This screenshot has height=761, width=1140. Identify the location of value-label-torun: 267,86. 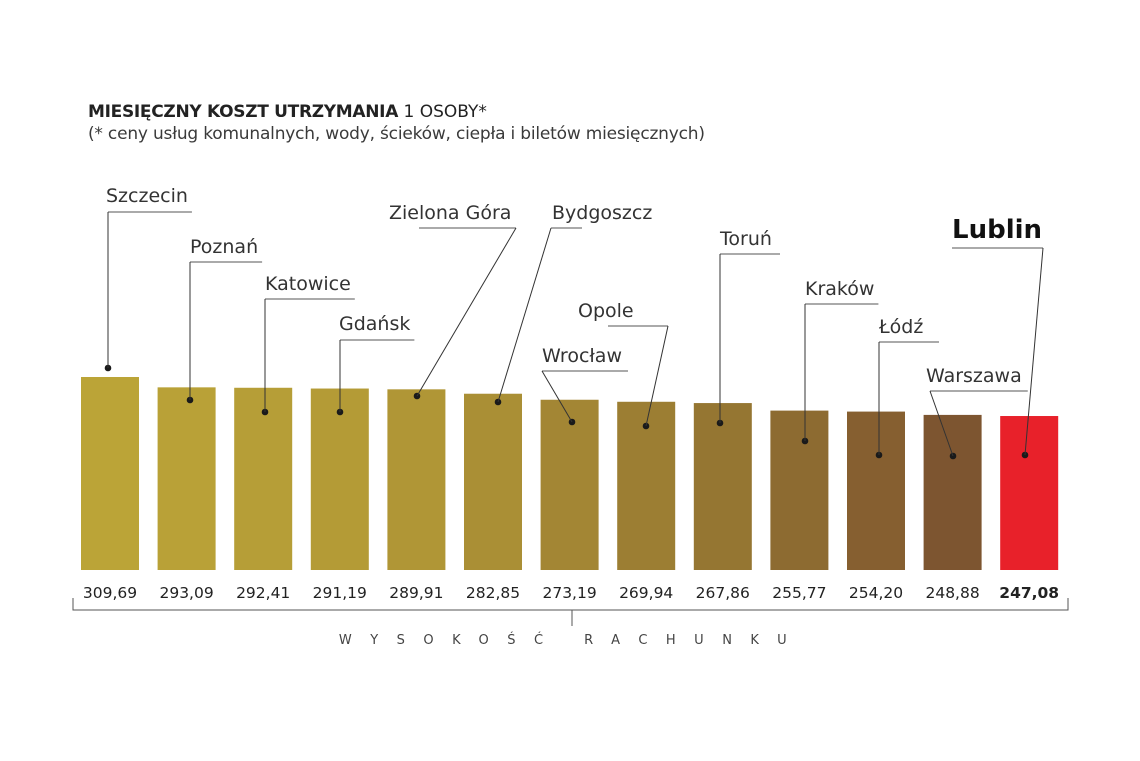
(723, 593).